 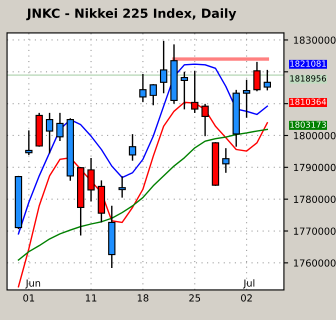 What do you see at coordinates (308, 63) in the screenshot?
I see `text: 1821081` at bounding box center [308, 63].